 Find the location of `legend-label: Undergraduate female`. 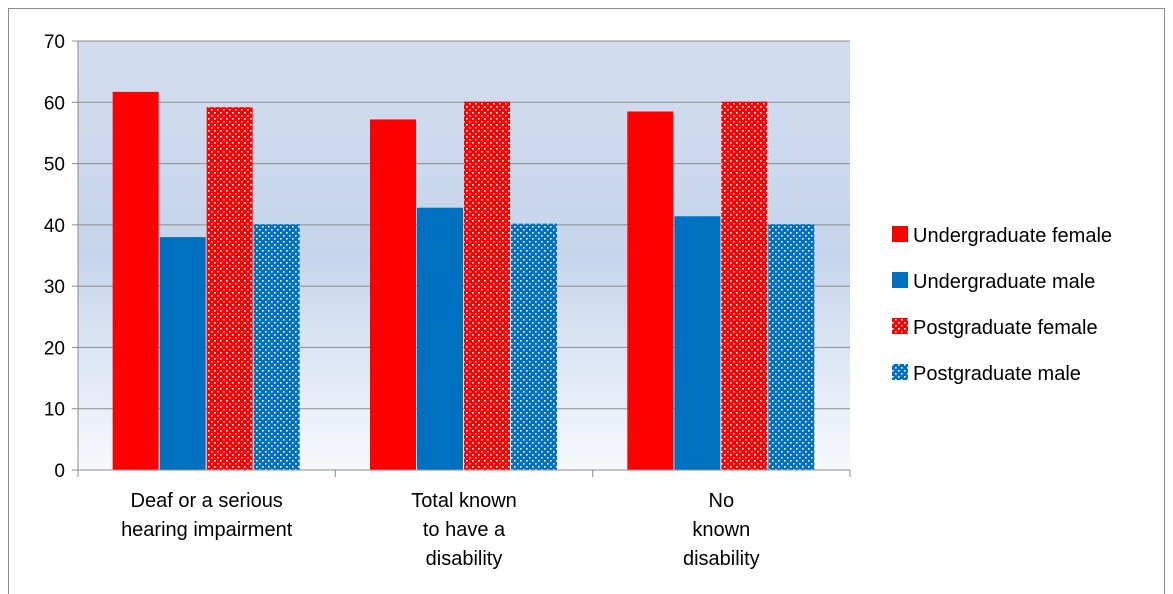

legend-label: Undergraduate female is located at coordinates (1012, 236).